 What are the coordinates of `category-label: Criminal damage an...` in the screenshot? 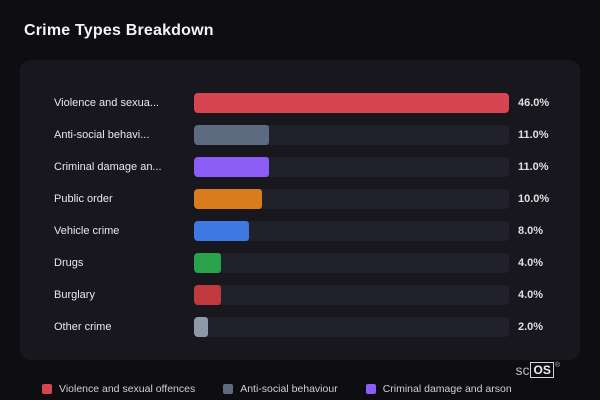 It's located at (108, 167).